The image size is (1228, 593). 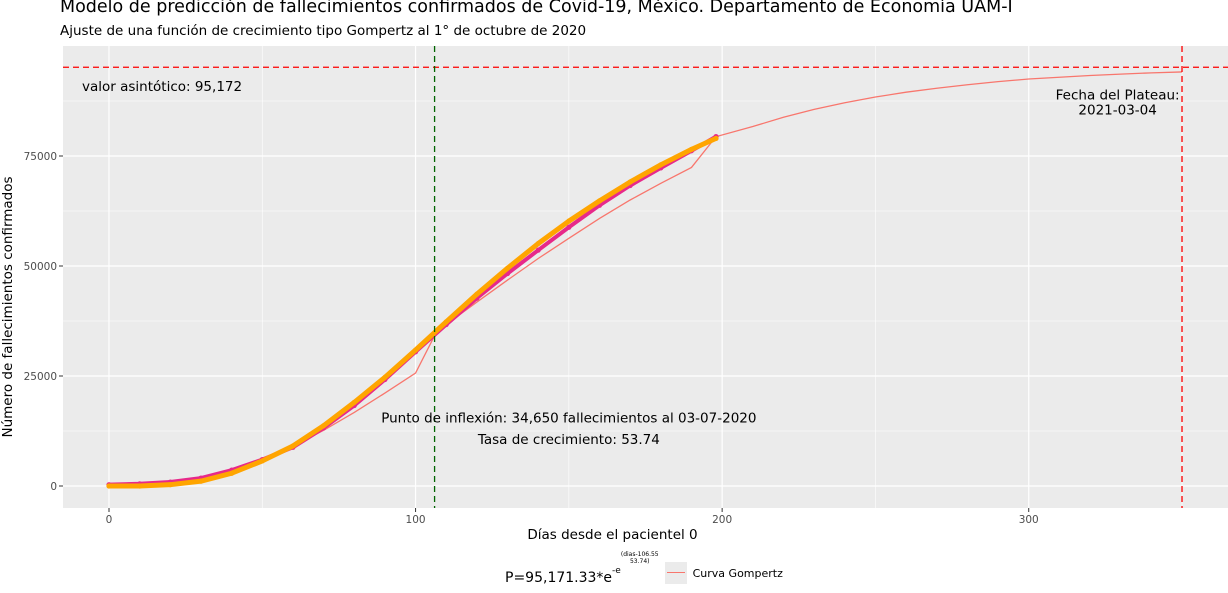 What do you see at coordinates (675, 573) in the screenshot?
I see `legend-key-line` at bounding box center [675, 573].